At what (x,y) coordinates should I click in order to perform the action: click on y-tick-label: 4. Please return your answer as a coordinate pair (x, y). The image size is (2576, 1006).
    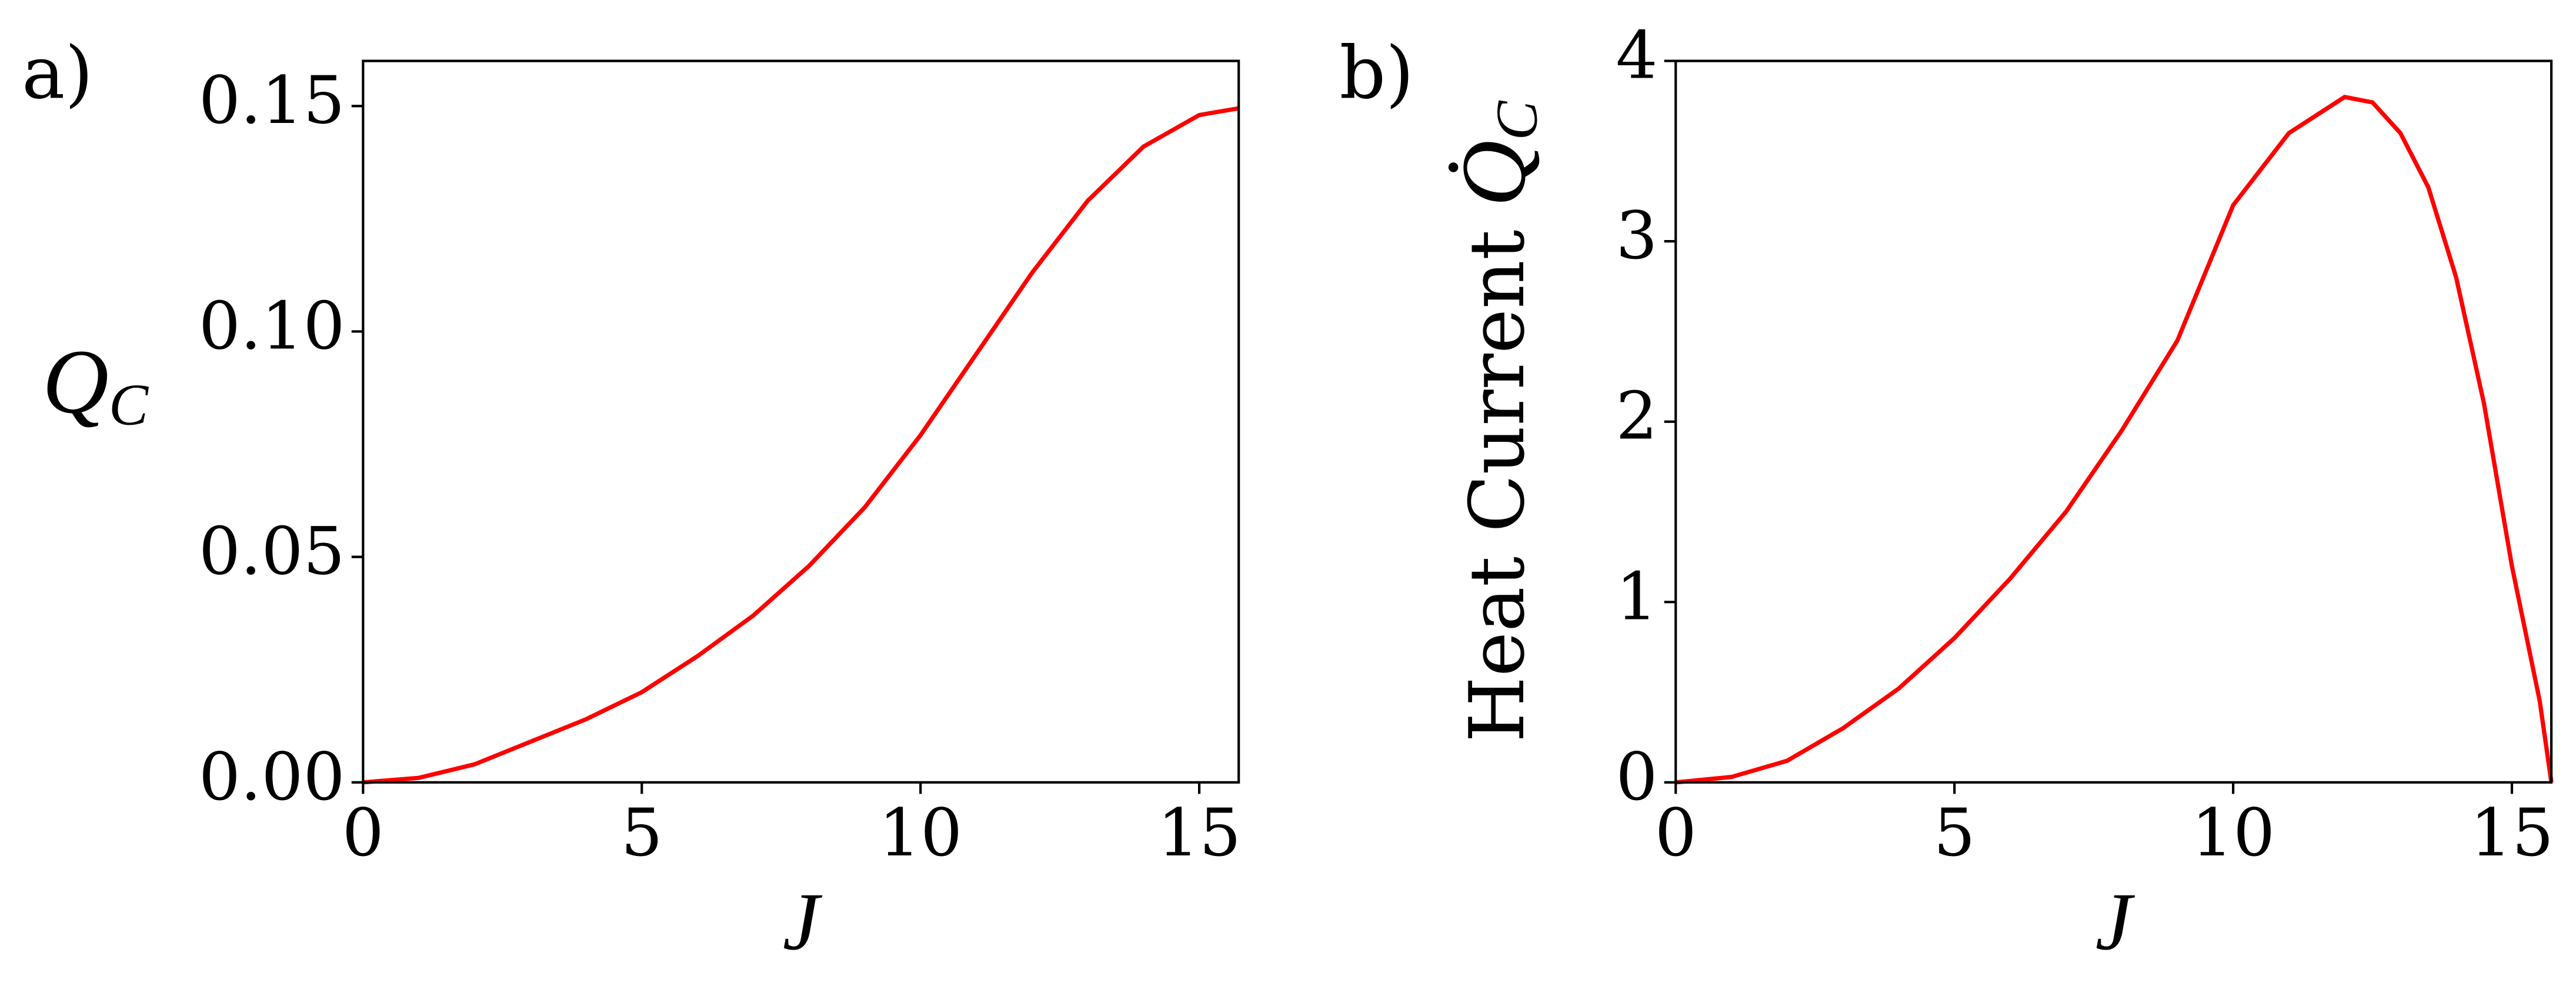
    Looking at the image, I should click on (1636, 56).